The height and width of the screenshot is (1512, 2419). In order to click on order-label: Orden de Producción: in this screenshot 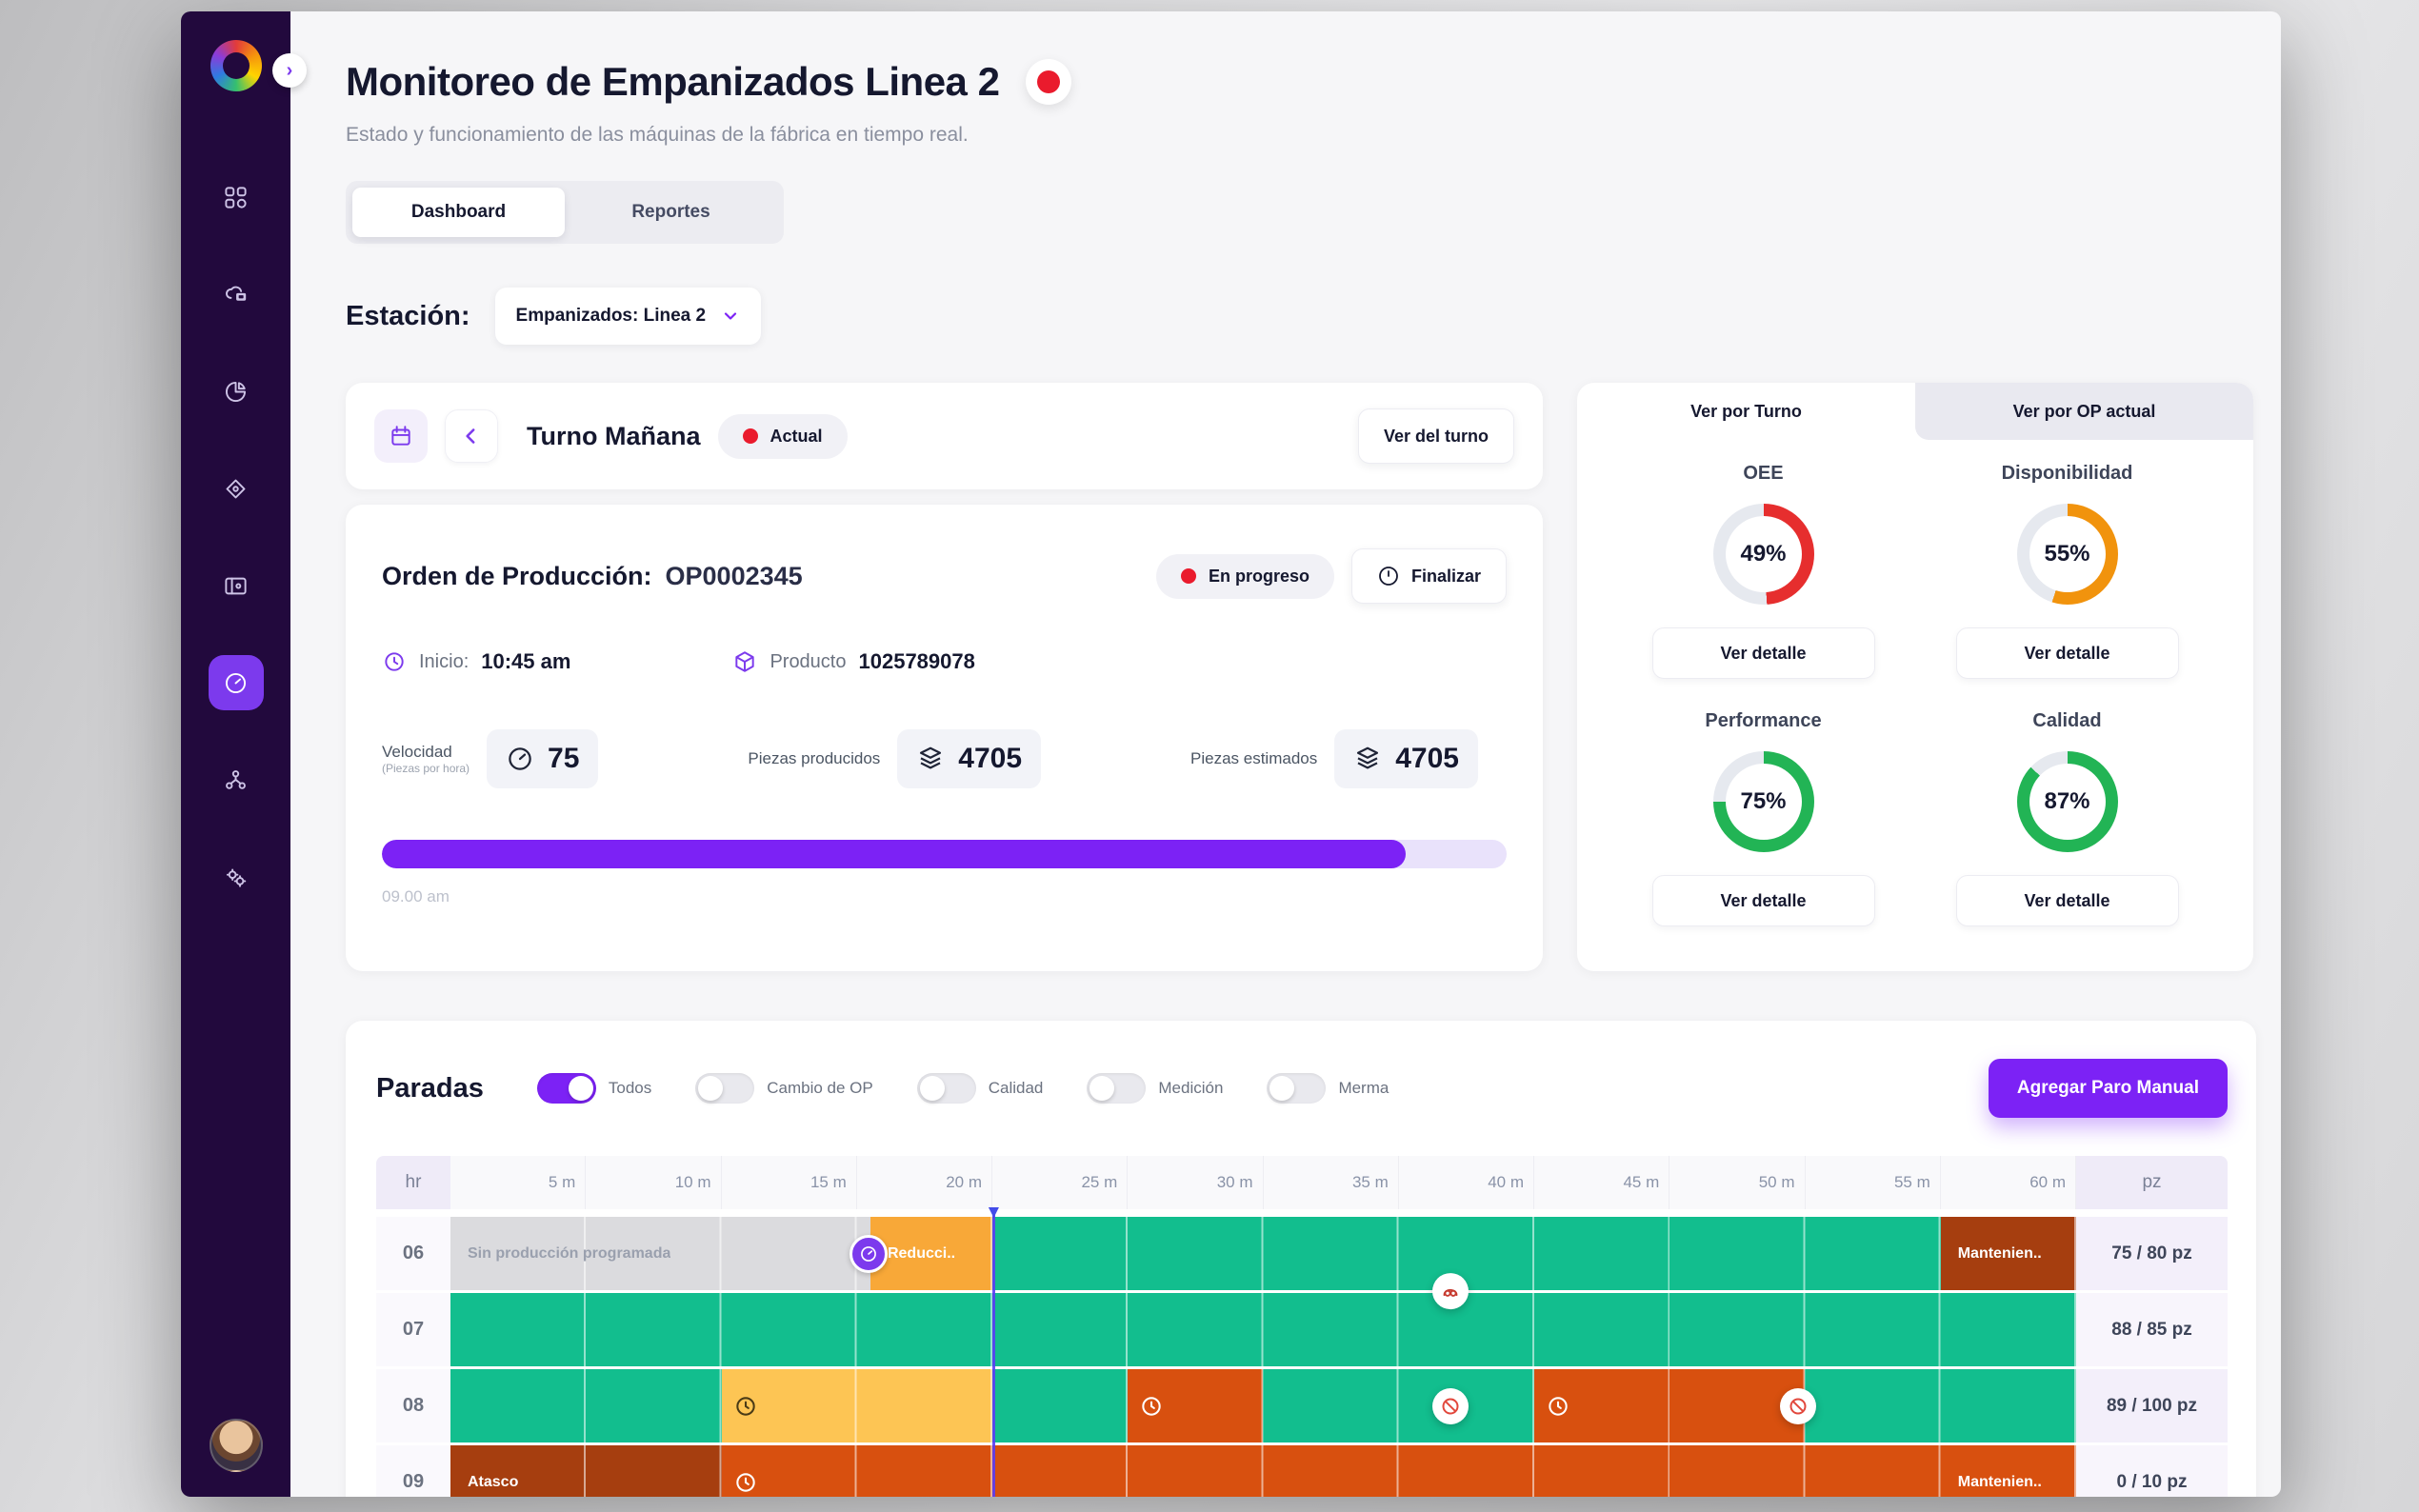, I will do `click(517, 575)`.